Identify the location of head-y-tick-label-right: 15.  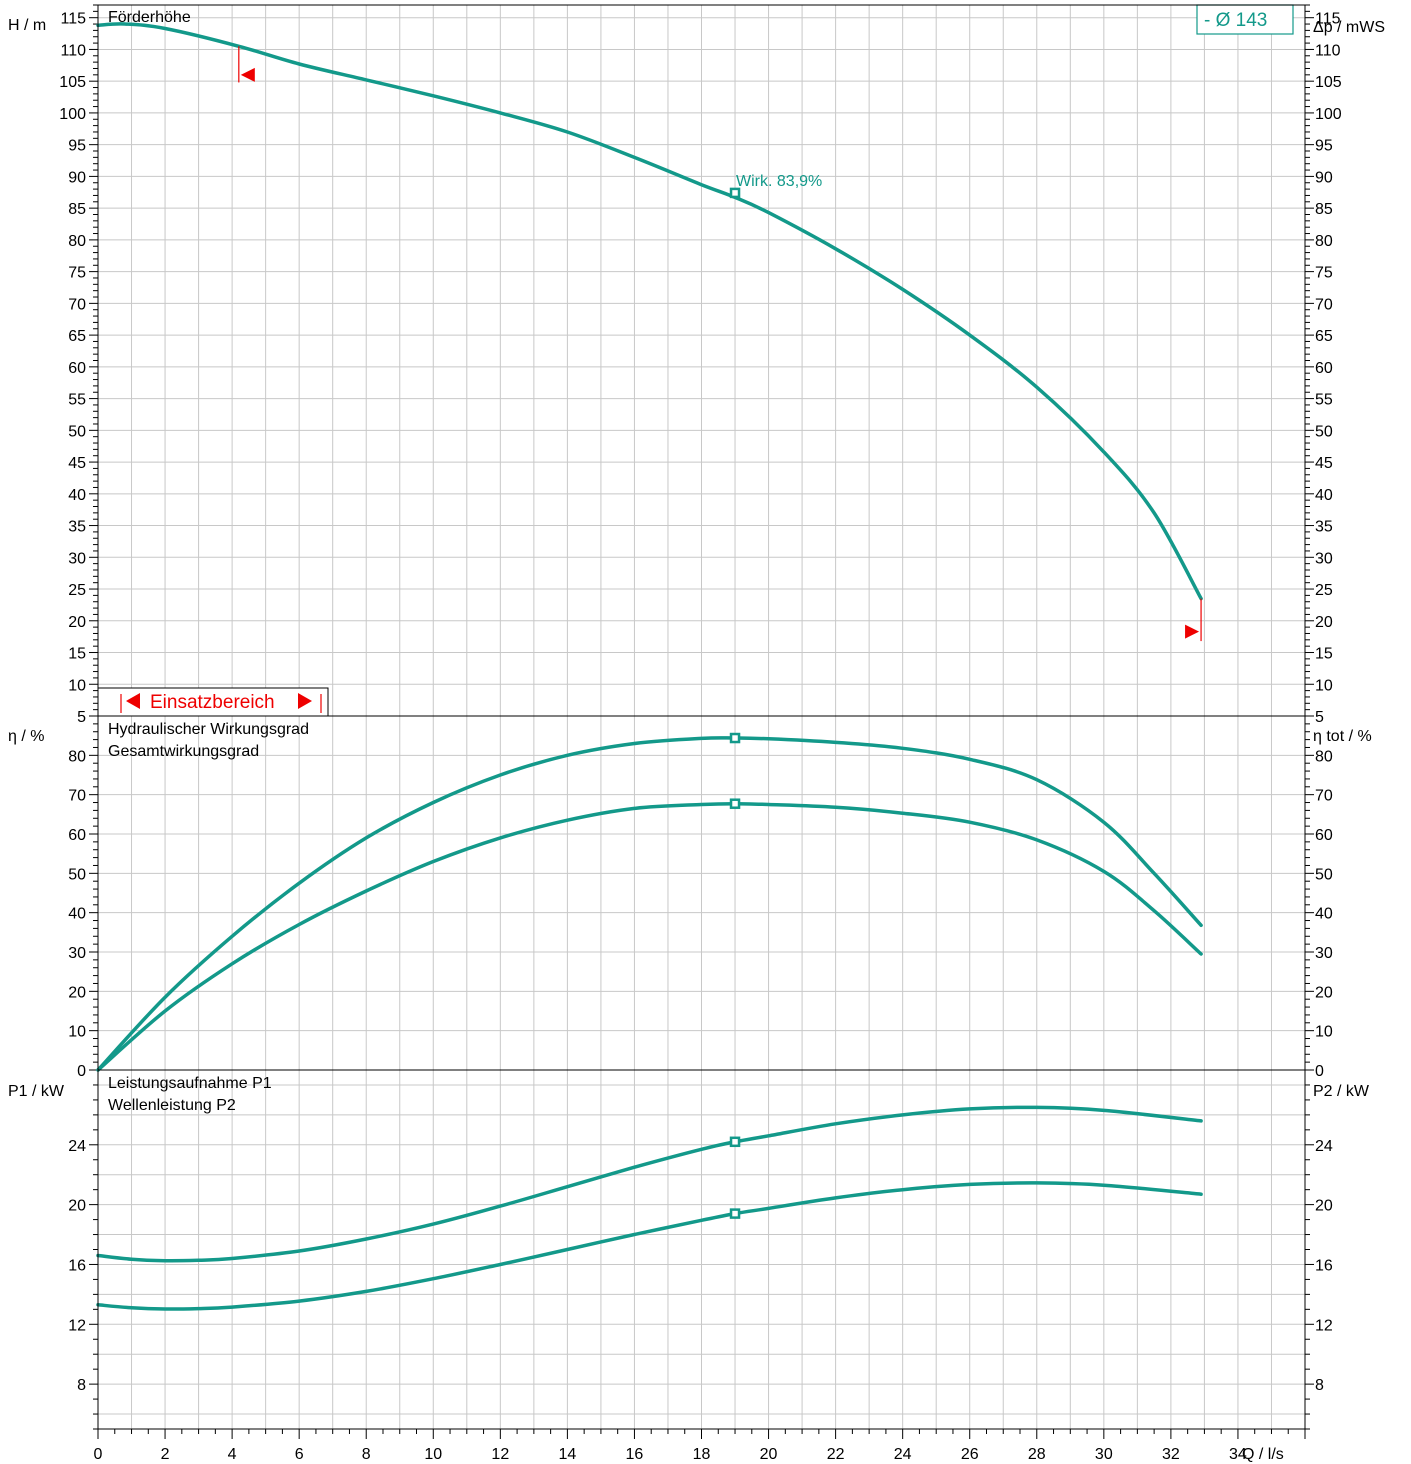
(1324, 654).